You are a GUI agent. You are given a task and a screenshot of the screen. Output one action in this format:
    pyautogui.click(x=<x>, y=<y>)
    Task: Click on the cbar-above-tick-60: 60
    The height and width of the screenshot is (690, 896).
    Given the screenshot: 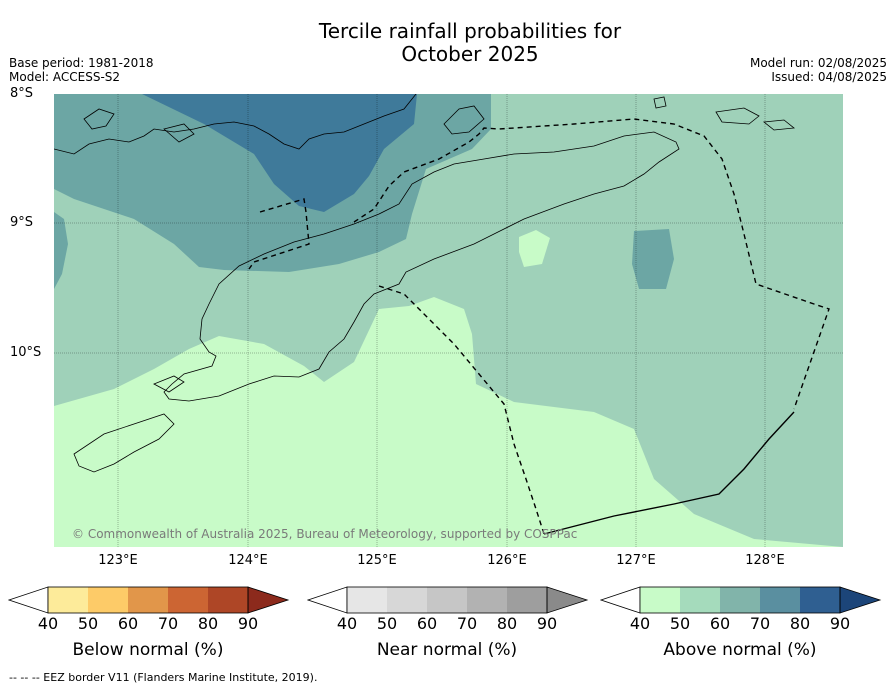 What is the action you would take?
    pyautogui.click(x=720, y=623)
    